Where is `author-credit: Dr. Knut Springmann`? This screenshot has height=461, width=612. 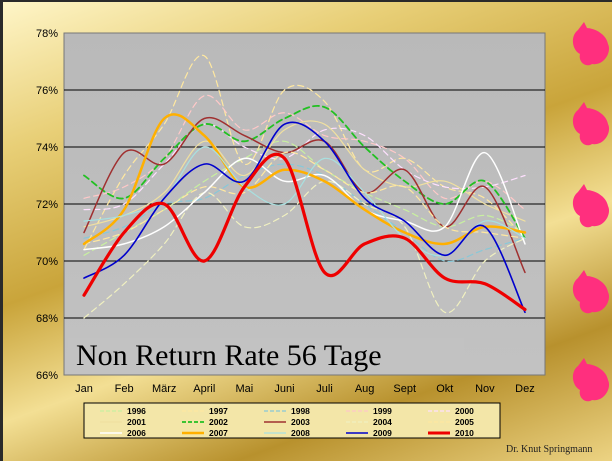
author-credit: Dr. Knut Springmann is located at coordinates (549, 449).